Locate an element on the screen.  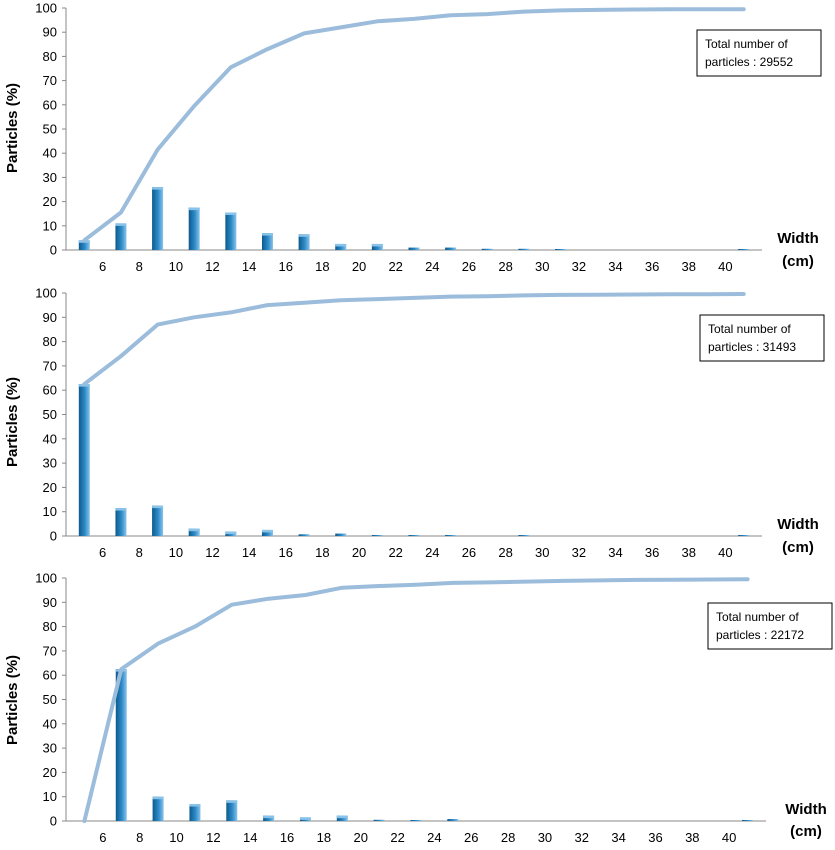
x-tick-label: 24 is located at coordinates (432, 552).